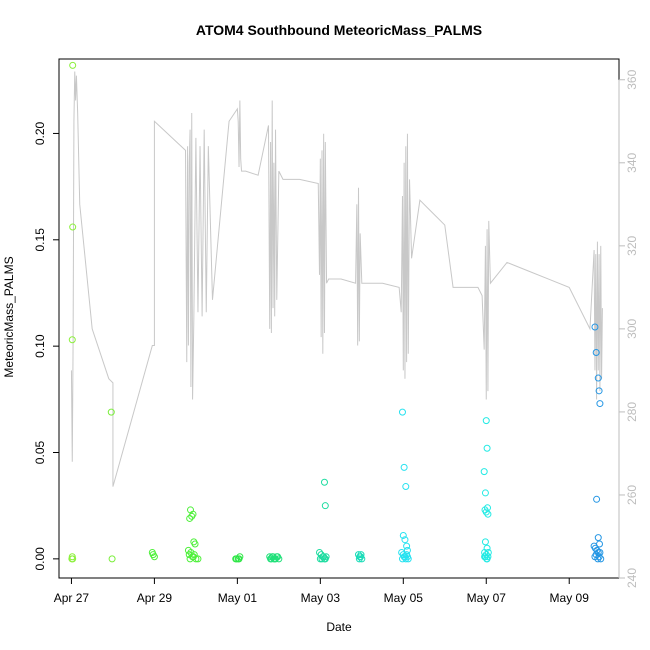 This screenshot has height=650, width=650. I want to click on y2-tick-label: 260, so click(632, 495).